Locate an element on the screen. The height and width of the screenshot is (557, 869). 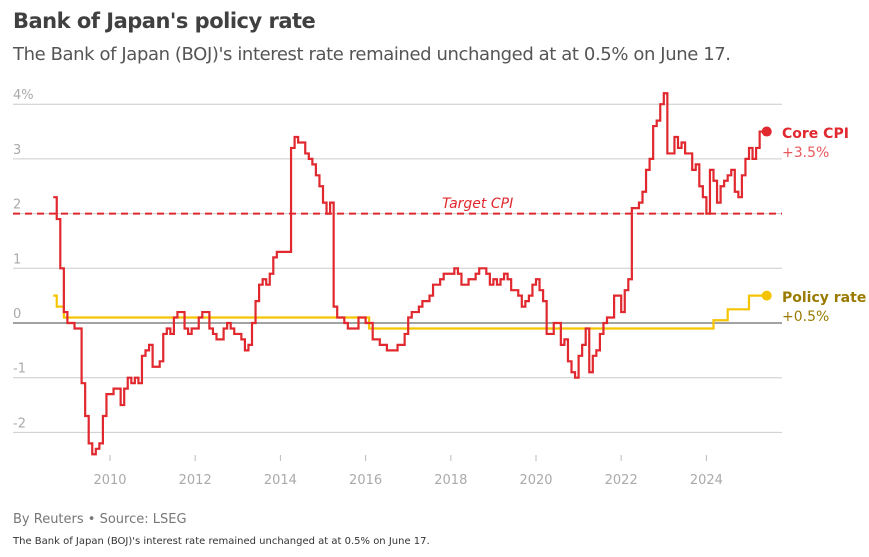
chart-title: Bank of Japan's policy rate is located at coordinates (164, 21).